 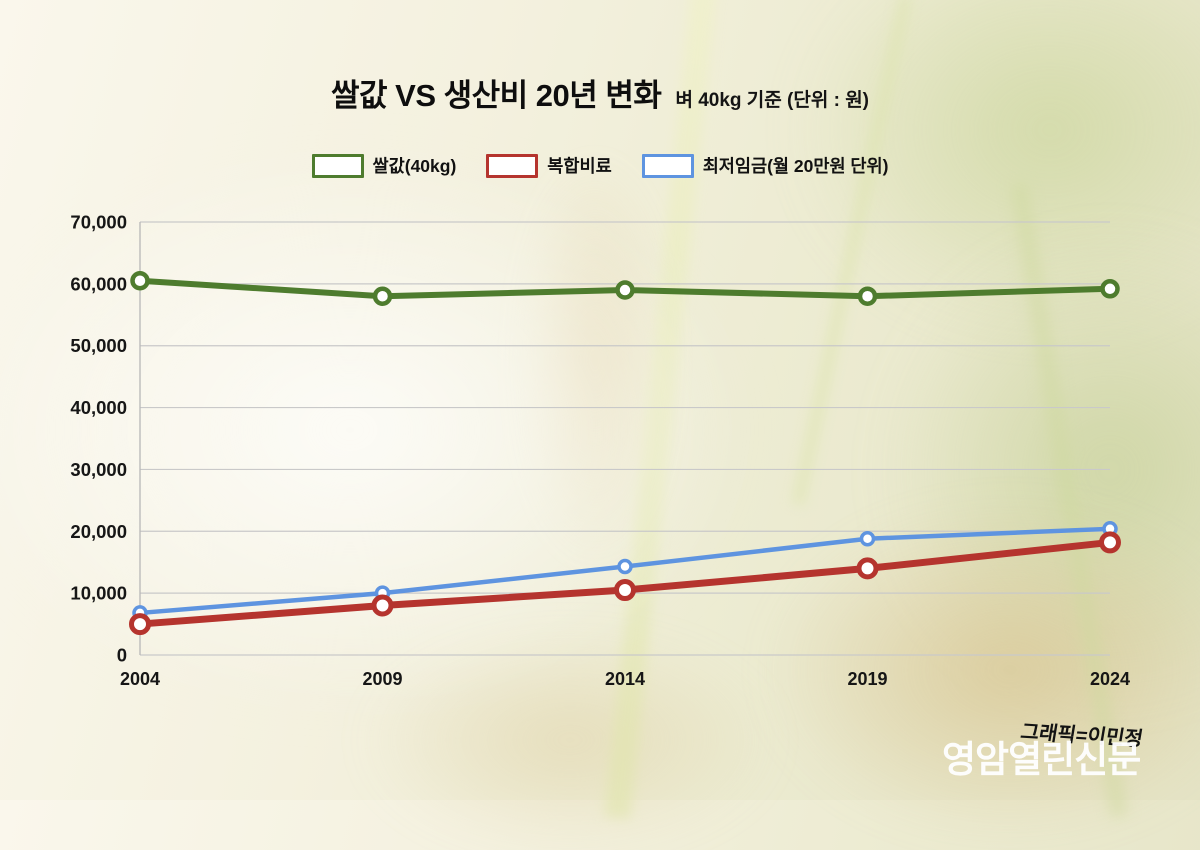 What do you see at coordinates (98, 283) in the screenshot?
I see `y-axis-tick-label: 60,000` at bounding box center [98, 283].